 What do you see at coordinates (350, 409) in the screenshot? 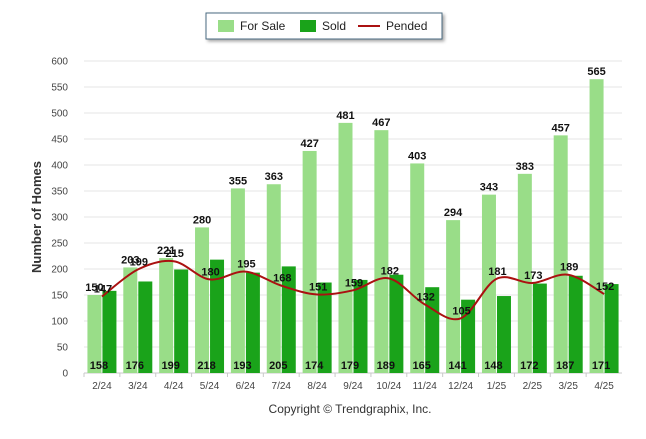
I see `copyright-text: Copyright © Trendgraphix, Inc.` at bounding box center [350, 409].